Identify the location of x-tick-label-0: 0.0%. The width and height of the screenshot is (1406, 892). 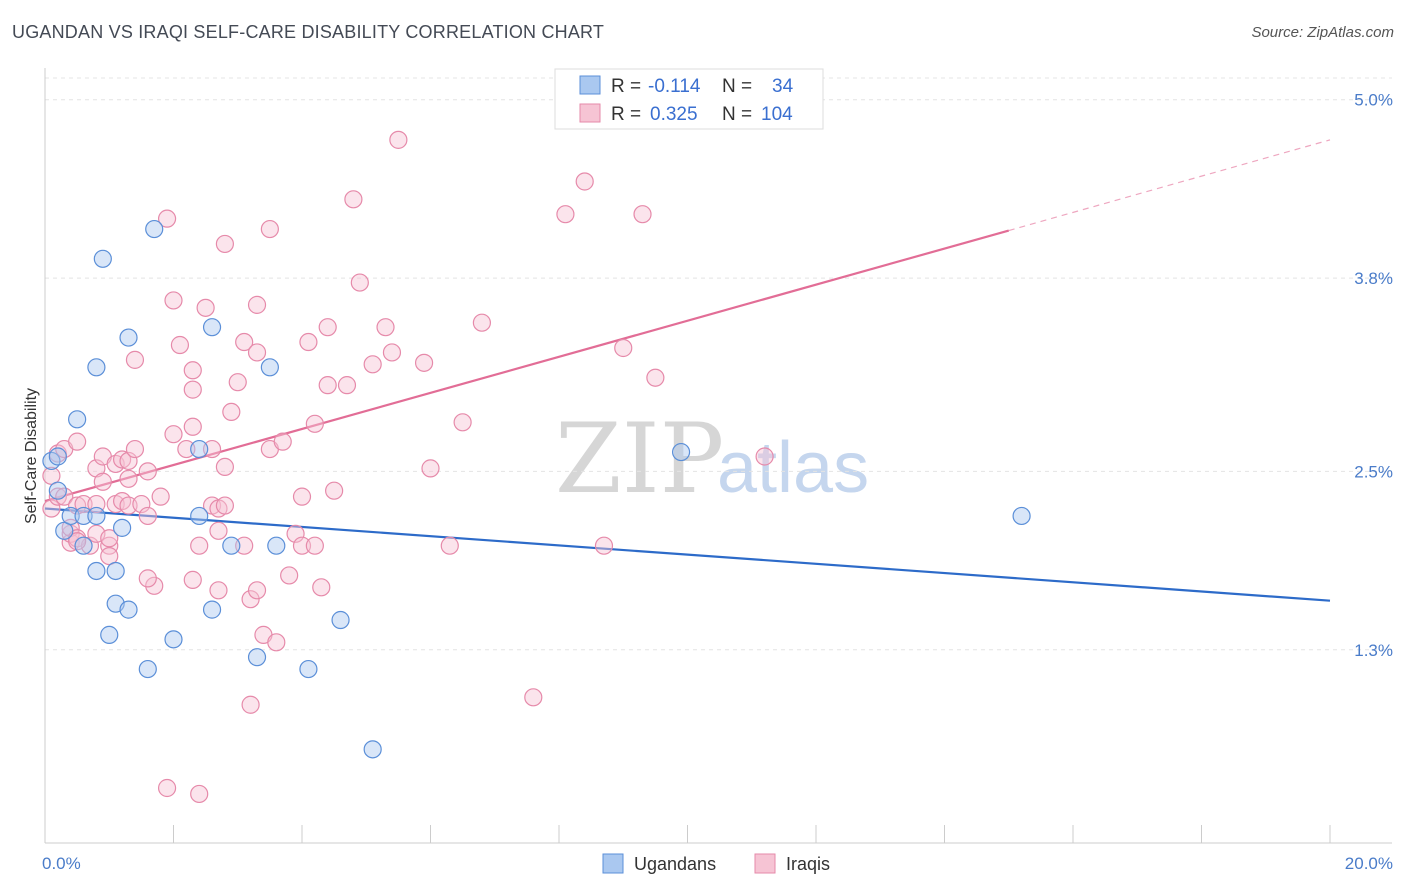
(61, 863).